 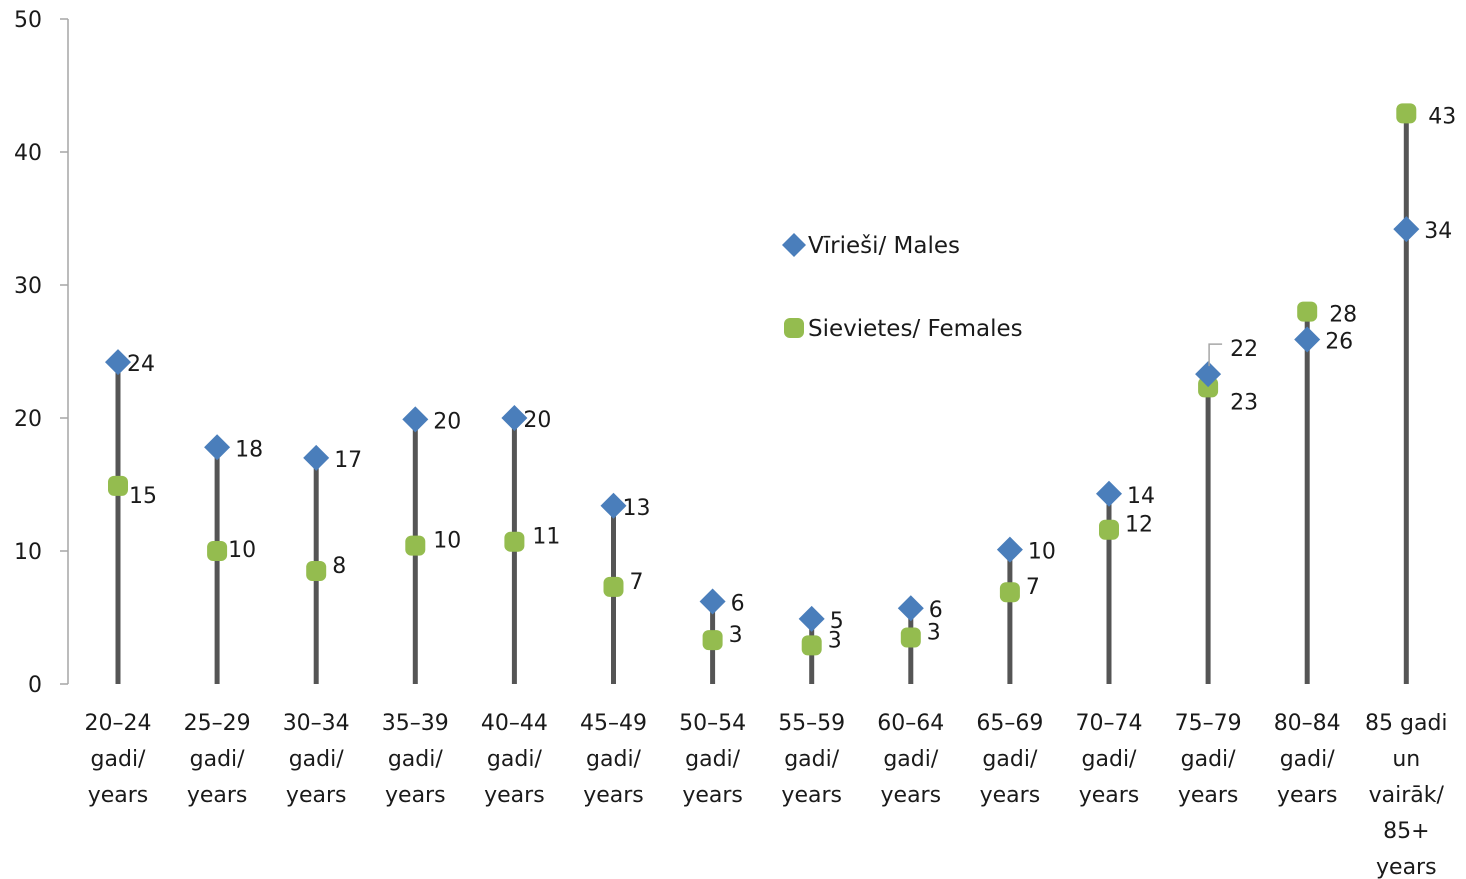 I want to click on male-value-label: 13, so click(x=637, y=508).